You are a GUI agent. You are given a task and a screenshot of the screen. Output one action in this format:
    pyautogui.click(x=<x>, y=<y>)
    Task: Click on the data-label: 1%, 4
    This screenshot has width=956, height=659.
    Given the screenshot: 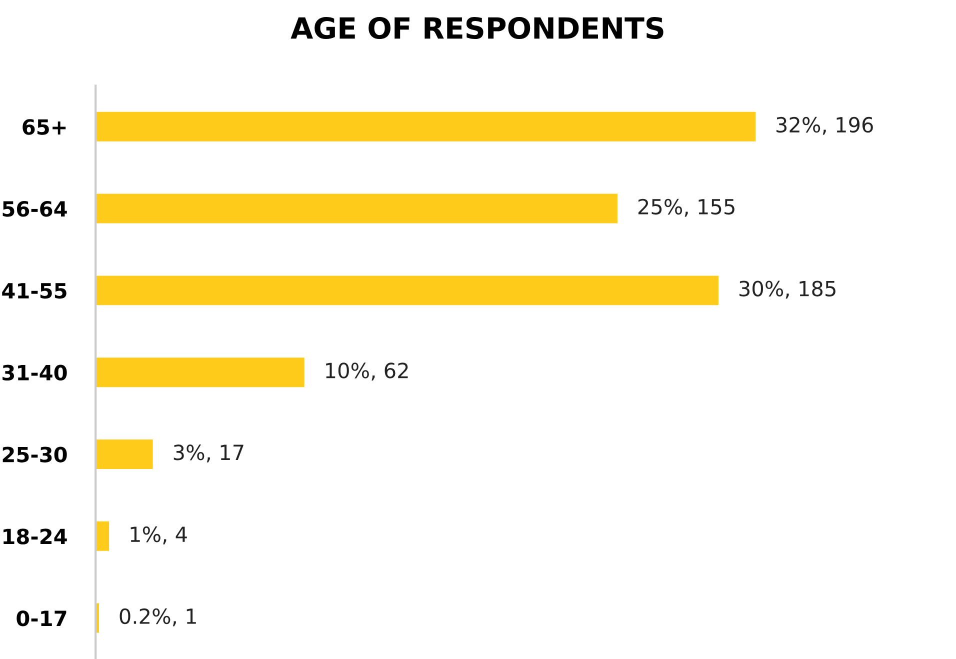 What is the action you would take?
    pyautogui.click(x=158, y=535)
    